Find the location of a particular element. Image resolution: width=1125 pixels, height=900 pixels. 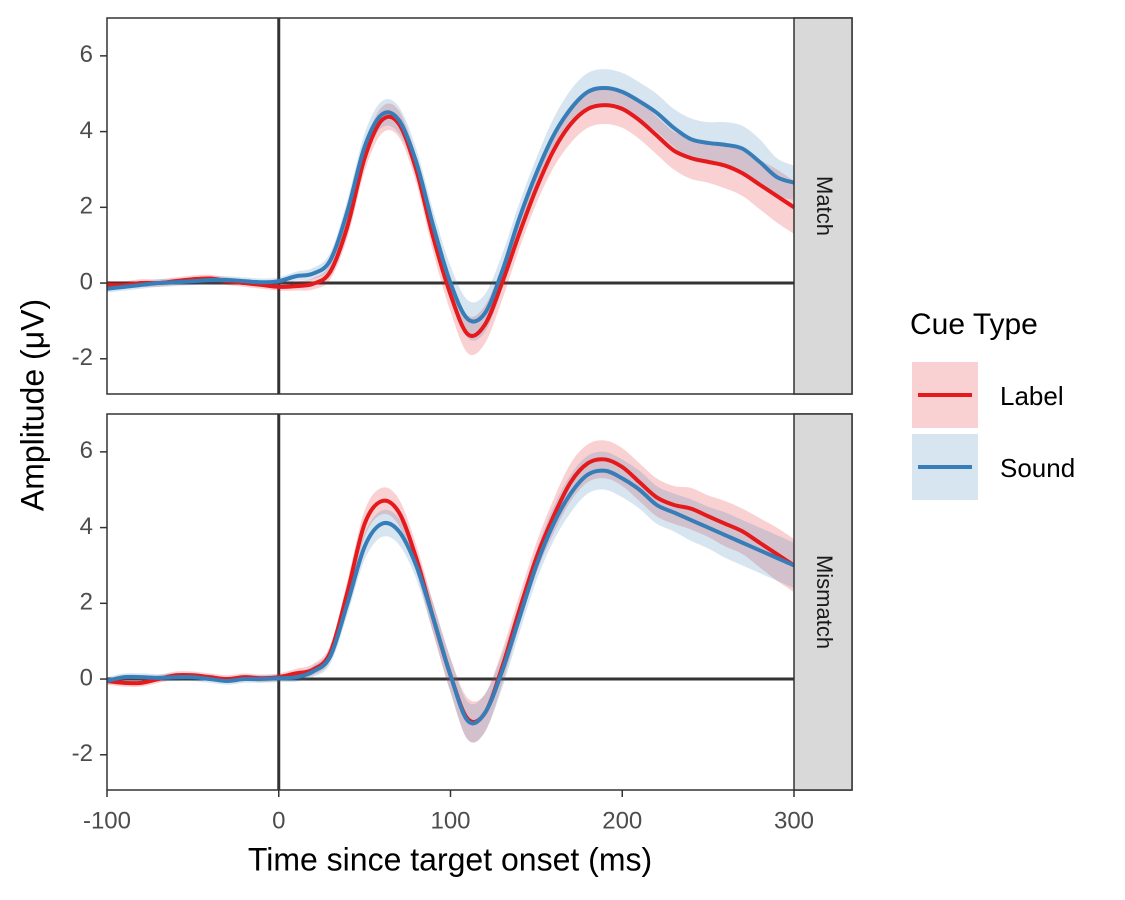

x-tick-label: 200 is located at coordinates (622, 820).